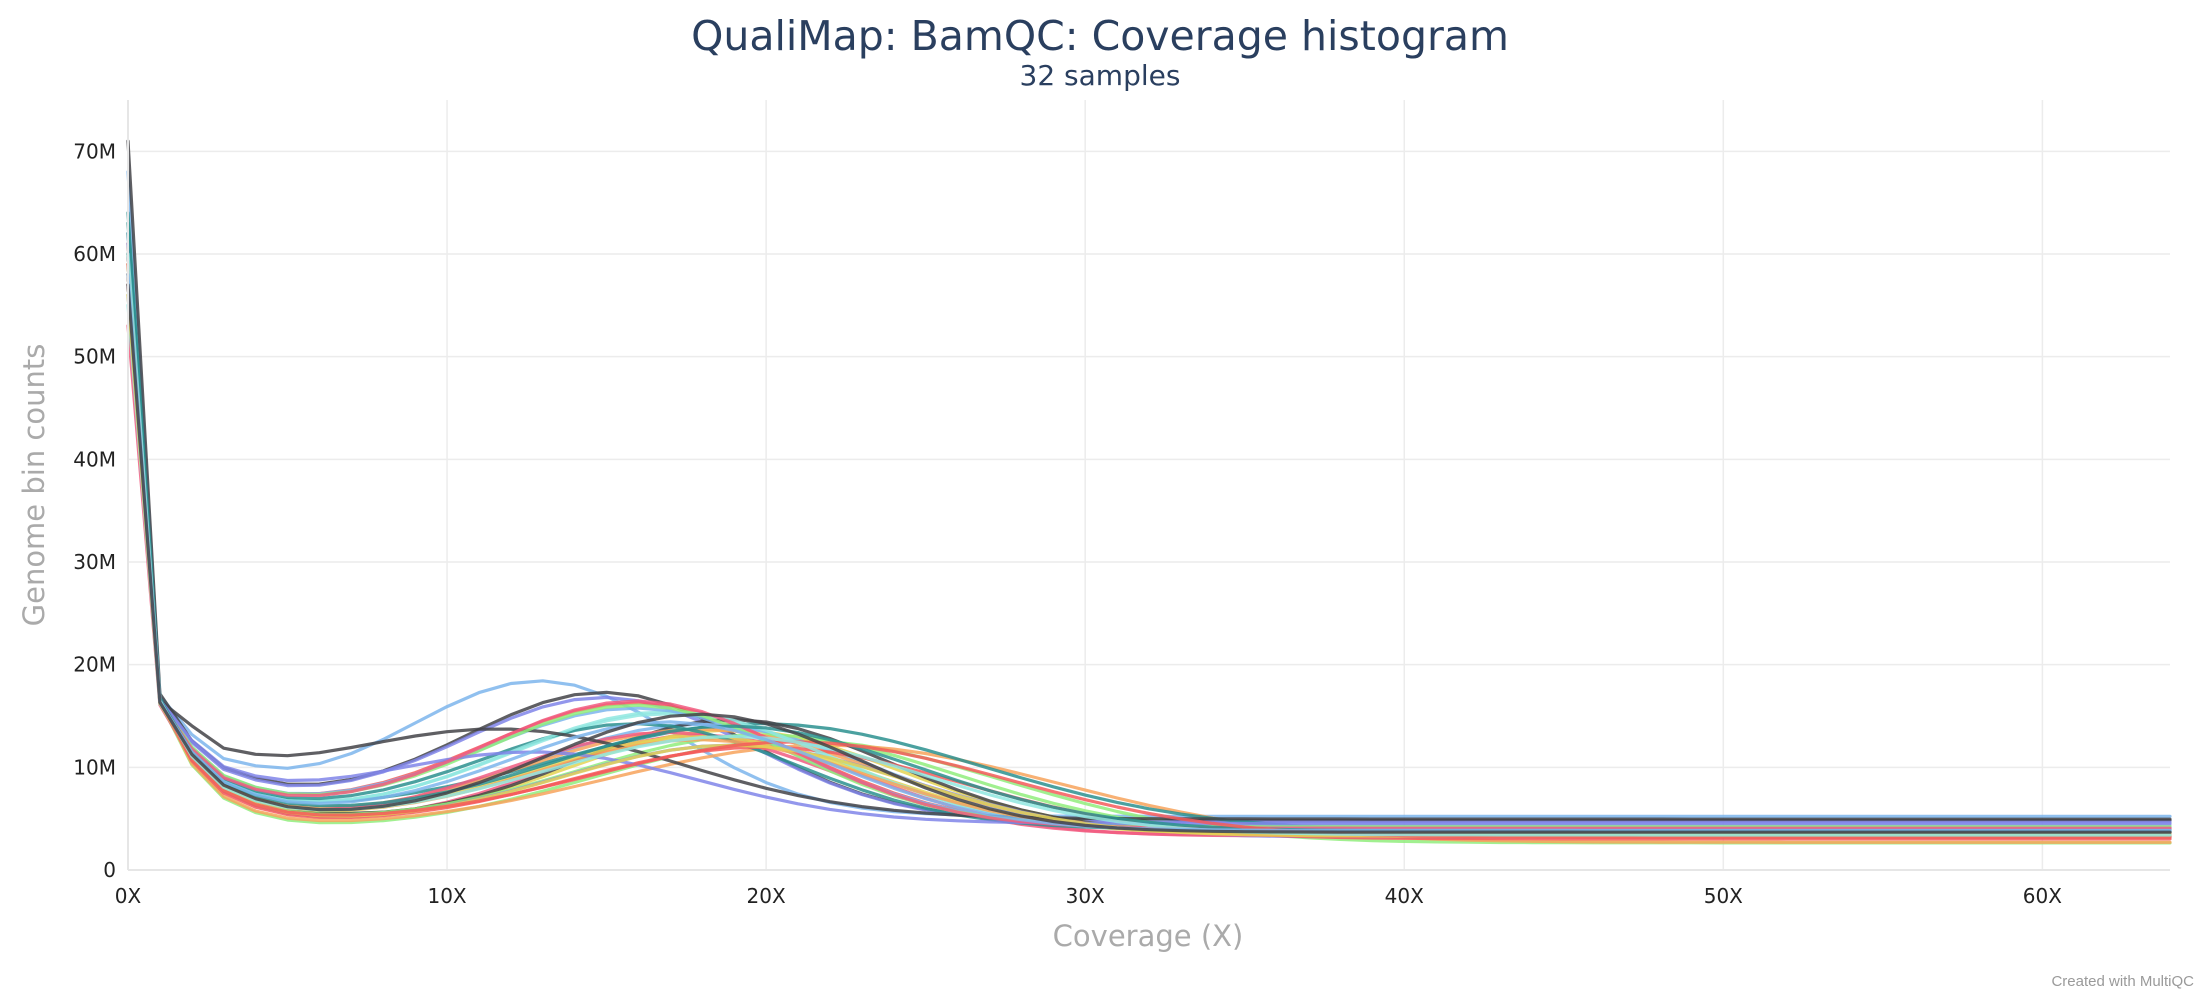 The image size is (2200, 1000). Describe the element at coordinates (2042, 896) in the screenshot. I see `x-tick-label: 60X` at that location.